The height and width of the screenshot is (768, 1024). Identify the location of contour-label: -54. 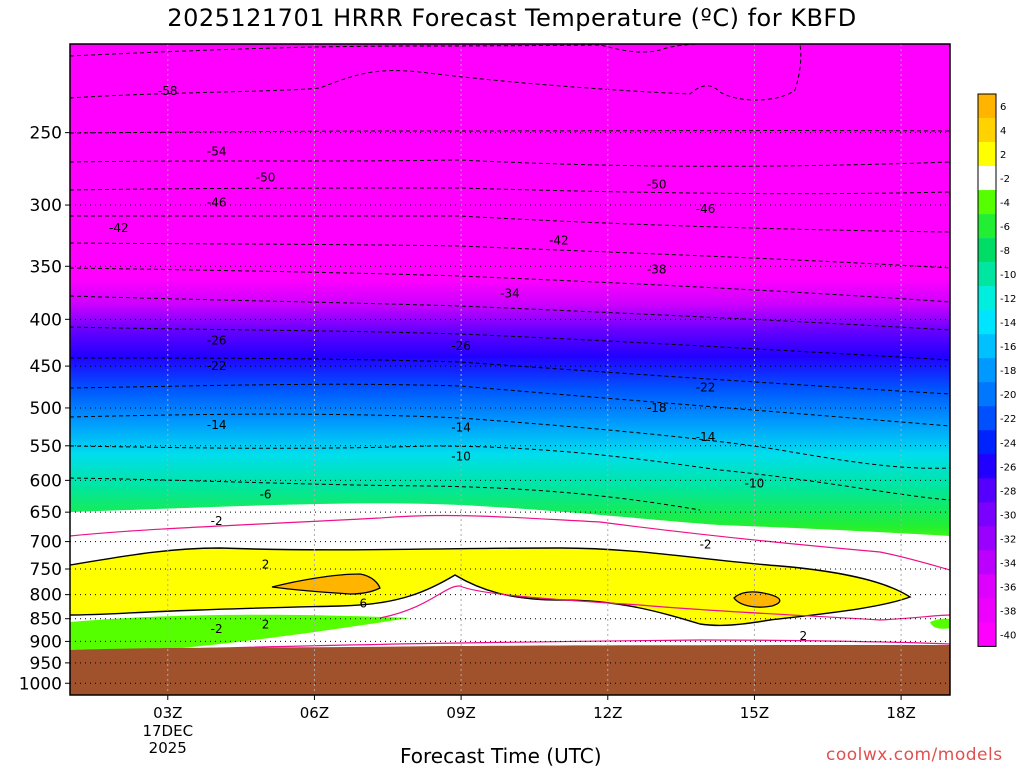
(217, 151).